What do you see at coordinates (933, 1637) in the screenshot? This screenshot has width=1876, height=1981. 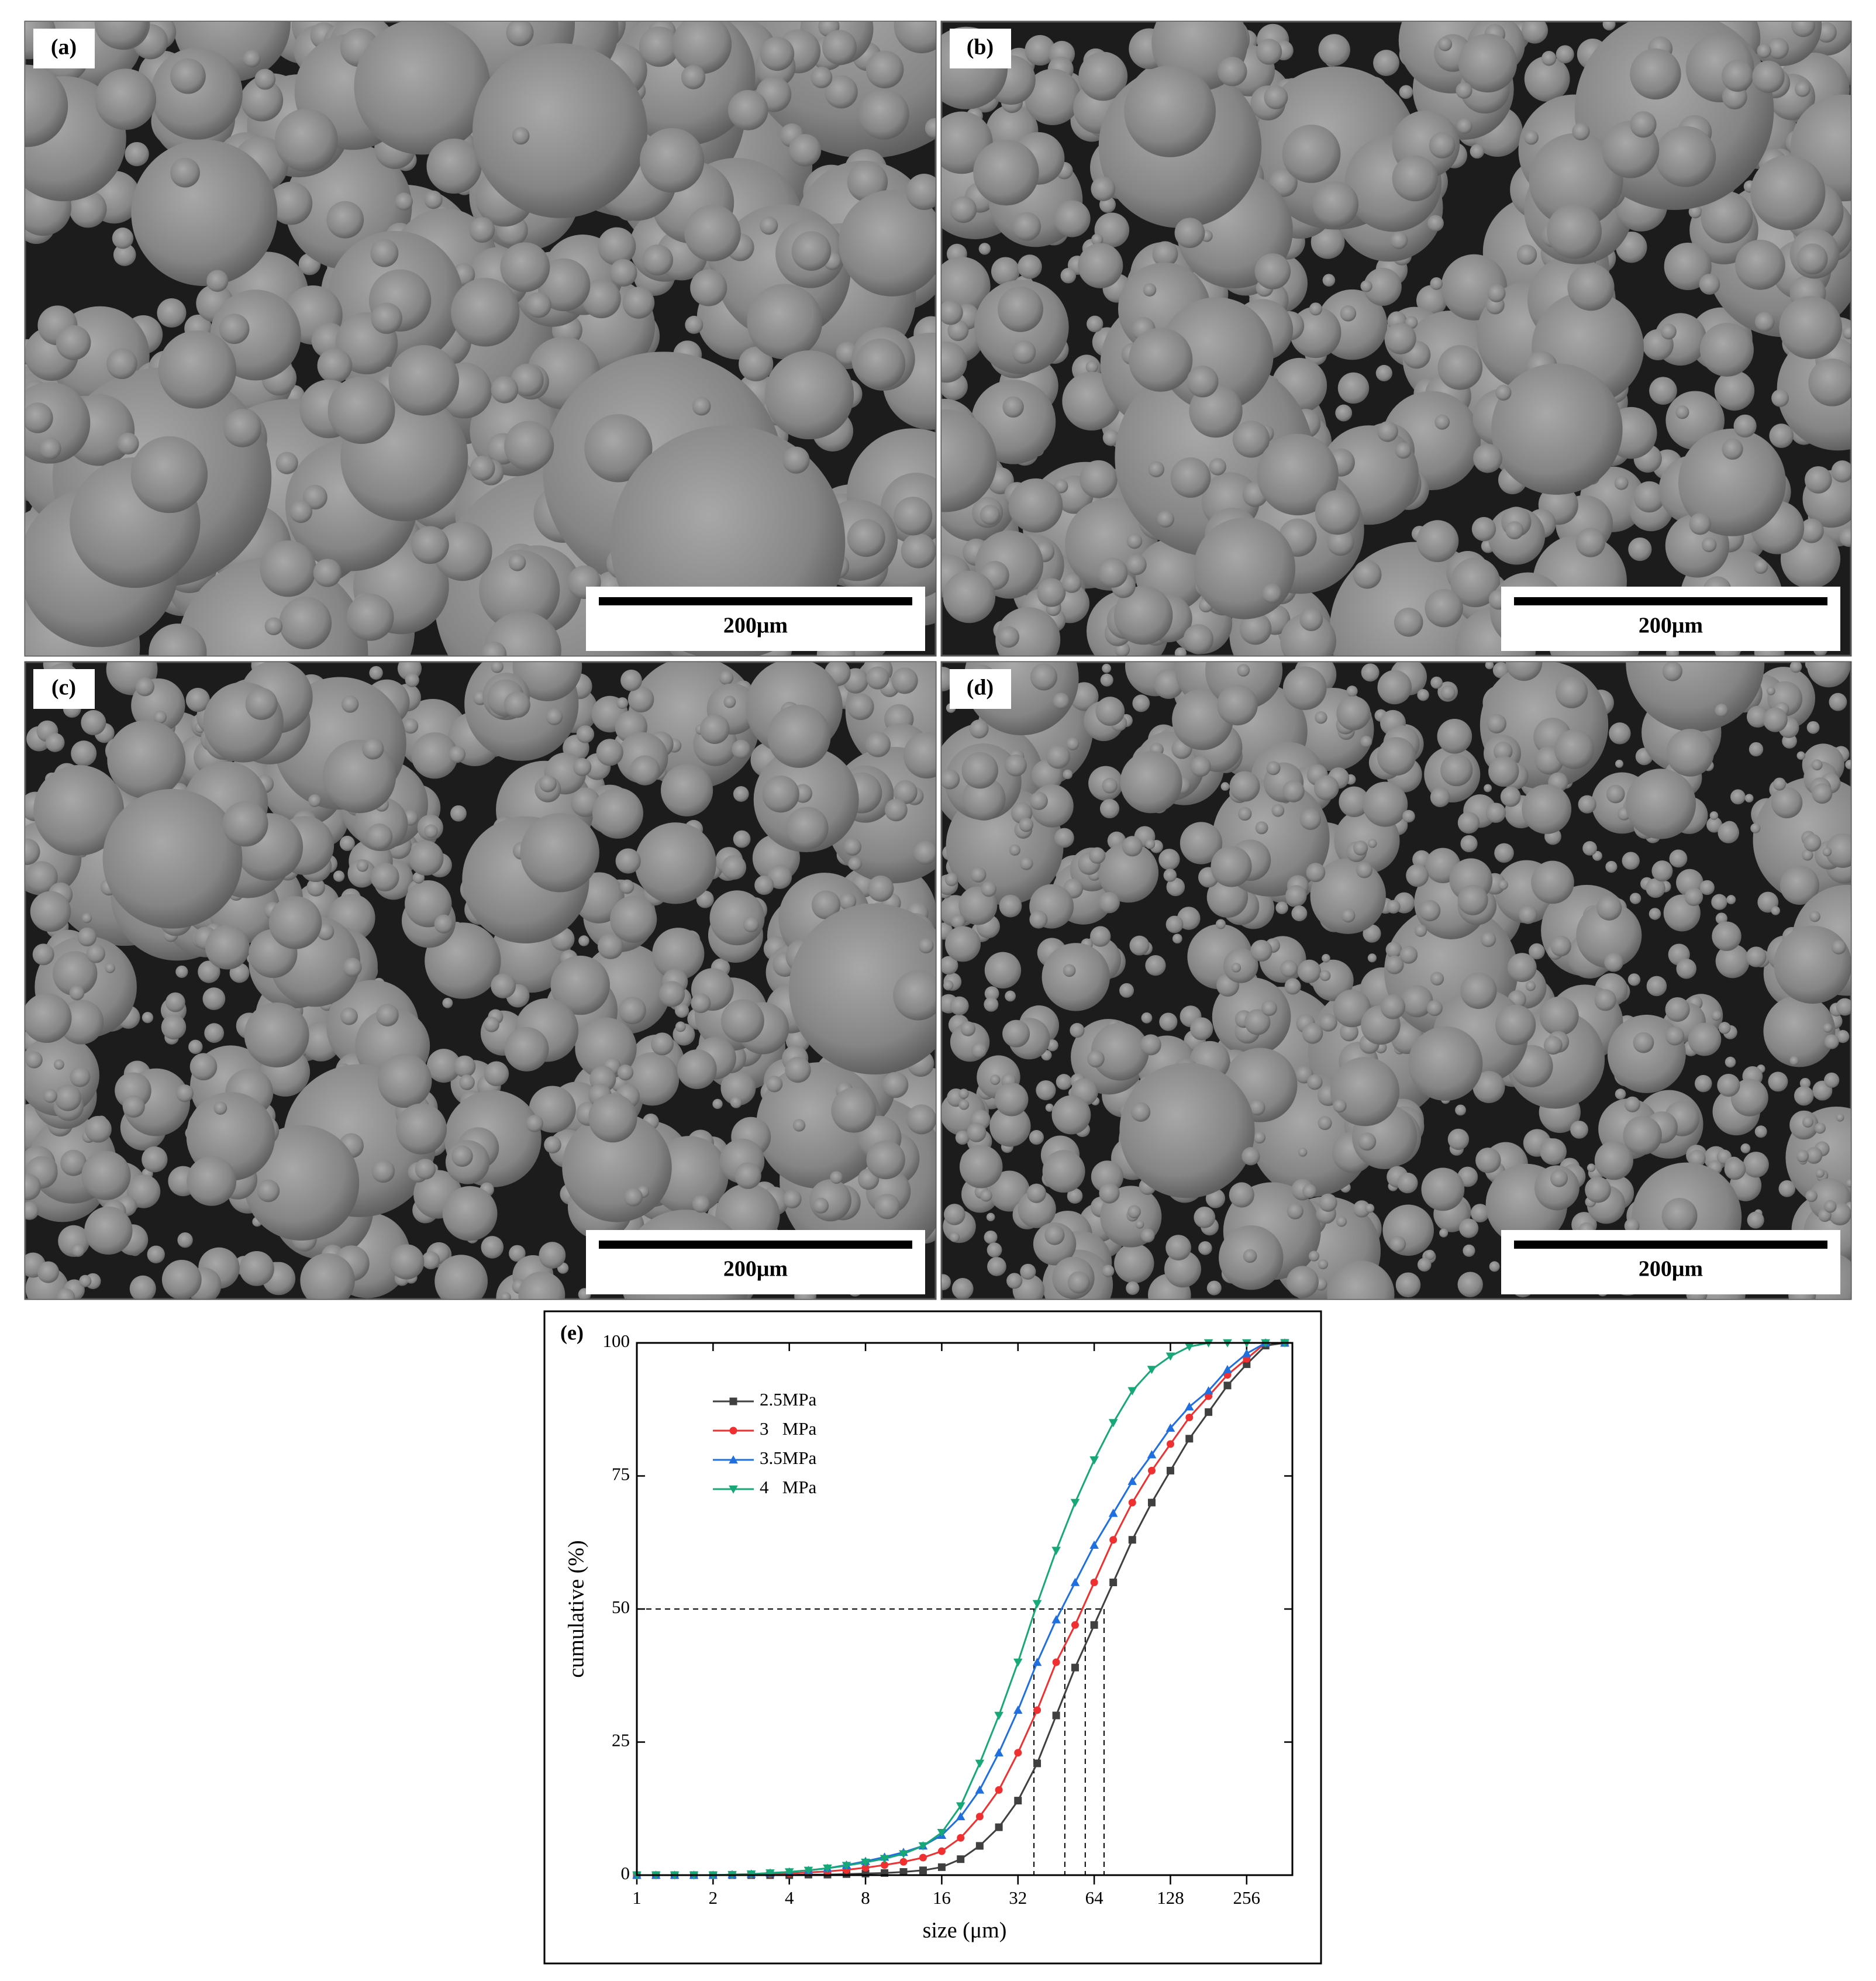 I see `chart-frame` at bounding box center [933, 1637].